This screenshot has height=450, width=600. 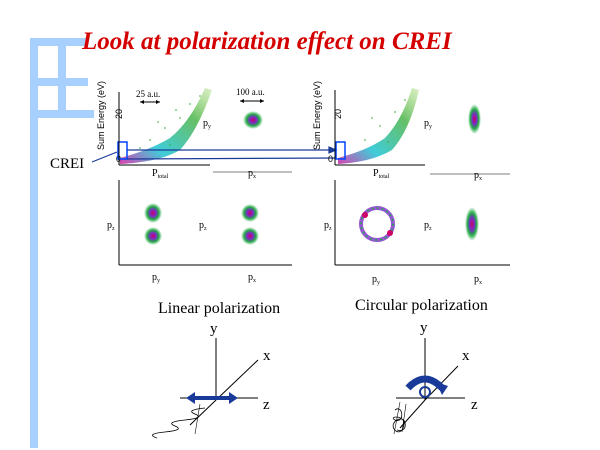 What do you see at coordinates (211, 380) in the screenshot?
I see `linear-axis-diagram: y x z` at bounding box center [211, 380].